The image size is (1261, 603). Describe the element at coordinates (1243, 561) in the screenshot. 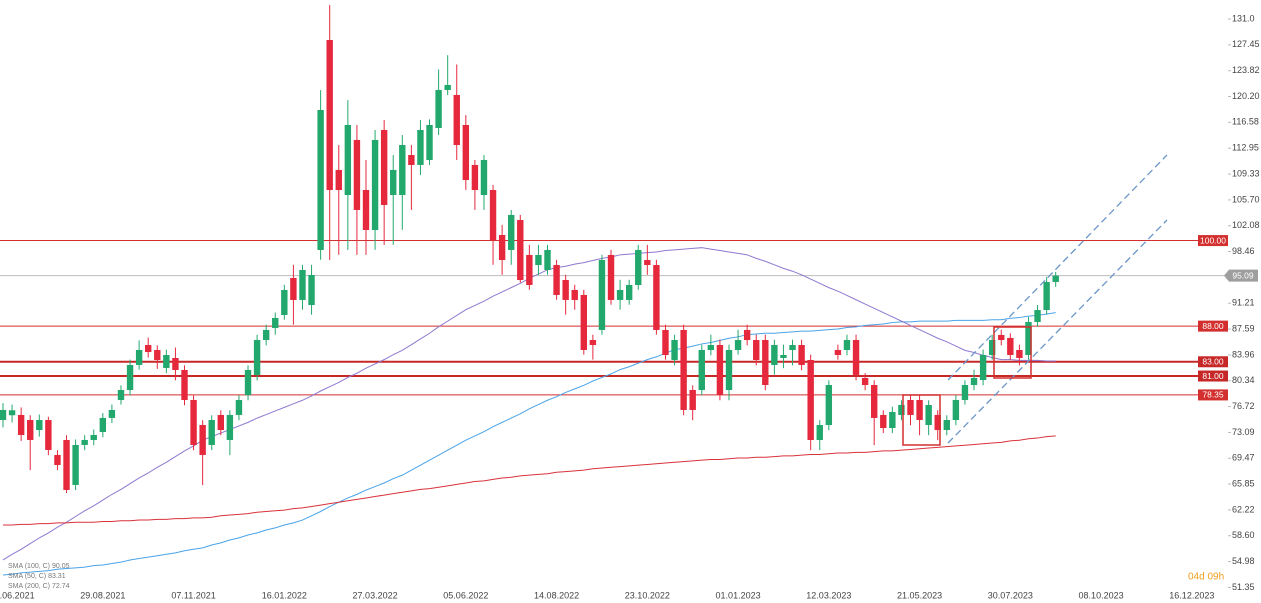

I see `y-tick-label: 54.98` at that location.